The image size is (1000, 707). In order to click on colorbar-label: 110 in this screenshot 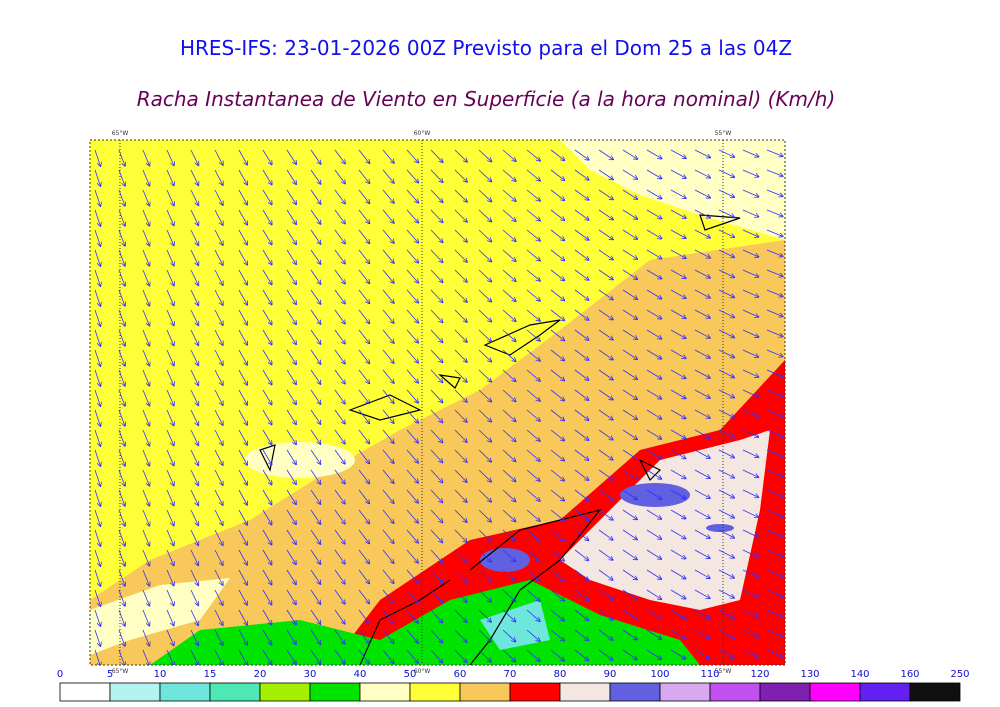, I will do `click(709, 674)`.